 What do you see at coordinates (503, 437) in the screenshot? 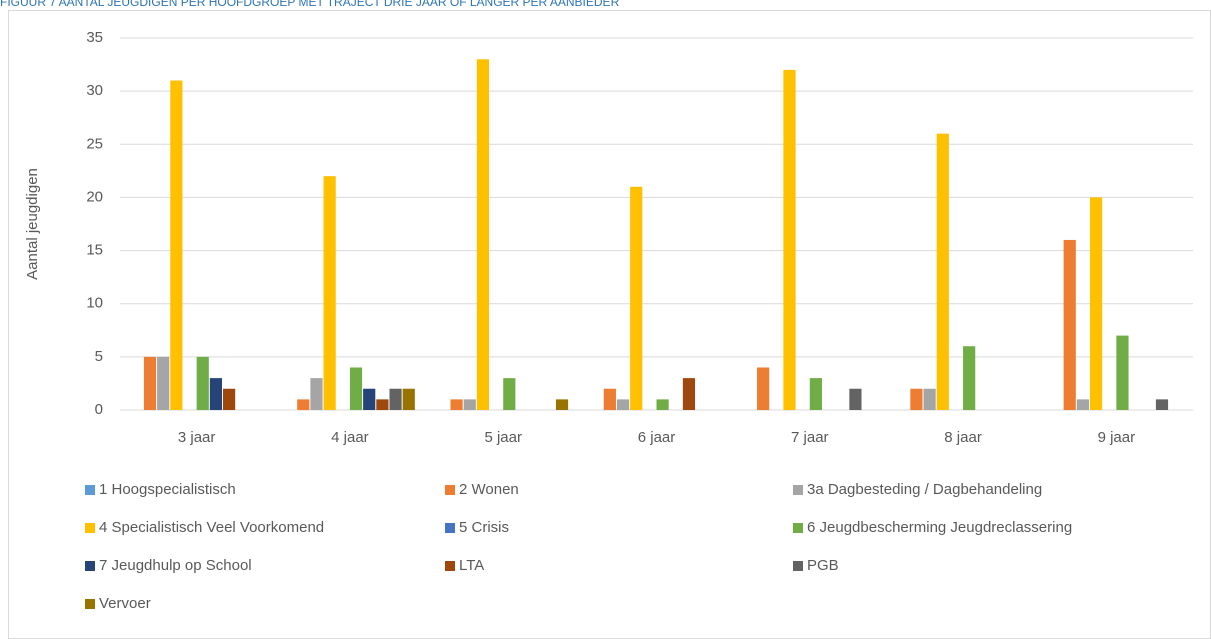
I see `x-tick-label: 5 jaar` at bounding box center [503, 437].